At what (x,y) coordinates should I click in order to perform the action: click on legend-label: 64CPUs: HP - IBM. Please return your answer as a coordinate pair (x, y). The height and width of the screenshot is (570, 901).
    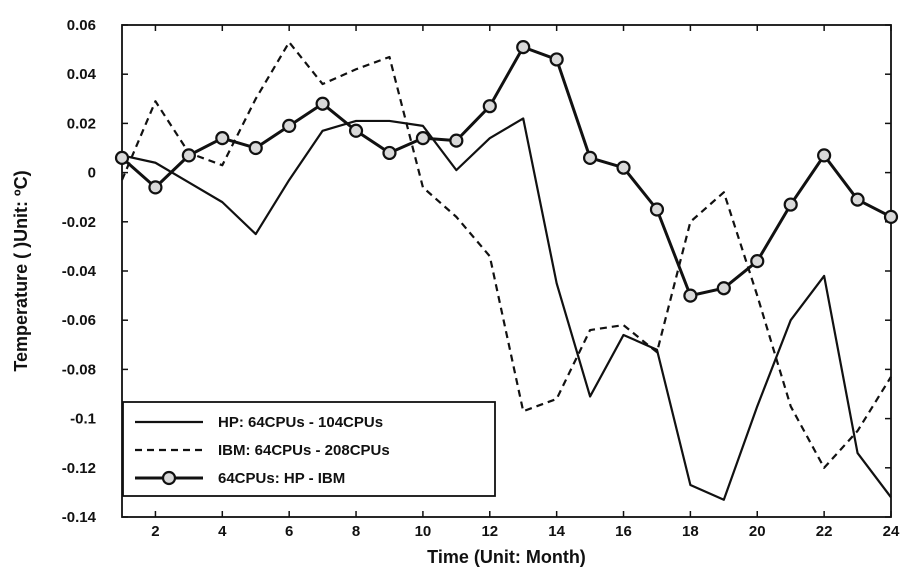
    Looking at the image, I should click on (281, 478).